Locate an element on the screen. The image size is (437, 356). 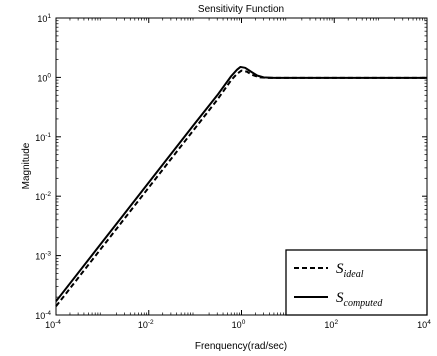
y-axis-label: Magnitude is located at coordinates (26, 165).